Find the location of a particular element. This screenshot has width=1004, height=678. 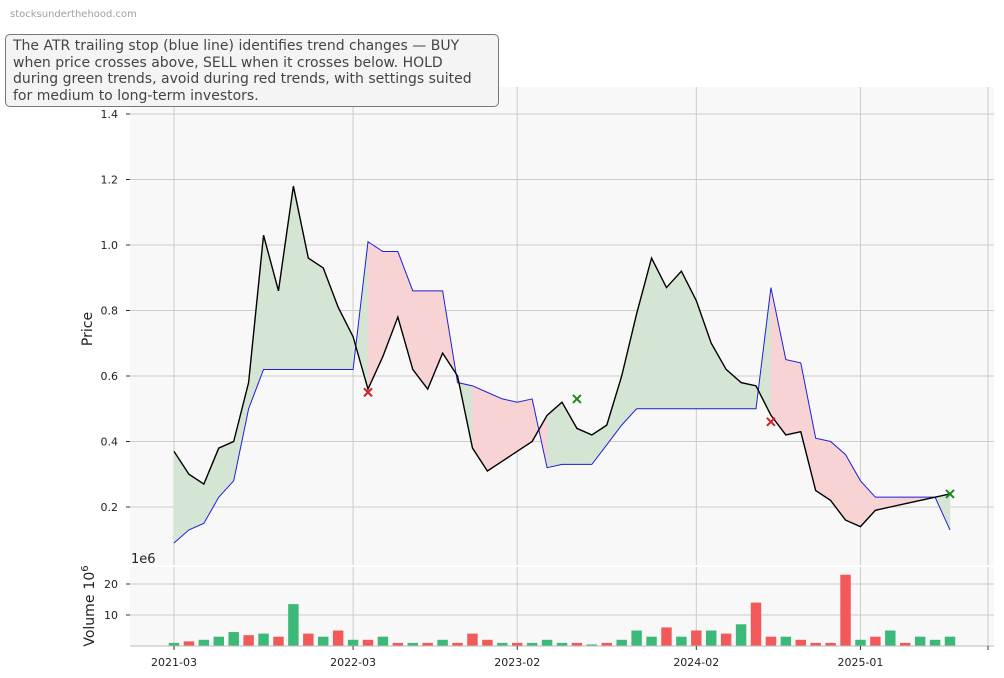

price-y-ticks: 0.2 0.4 0.6 0.8 1.0 1.2 1.4 is located at coordinates (115, 311).